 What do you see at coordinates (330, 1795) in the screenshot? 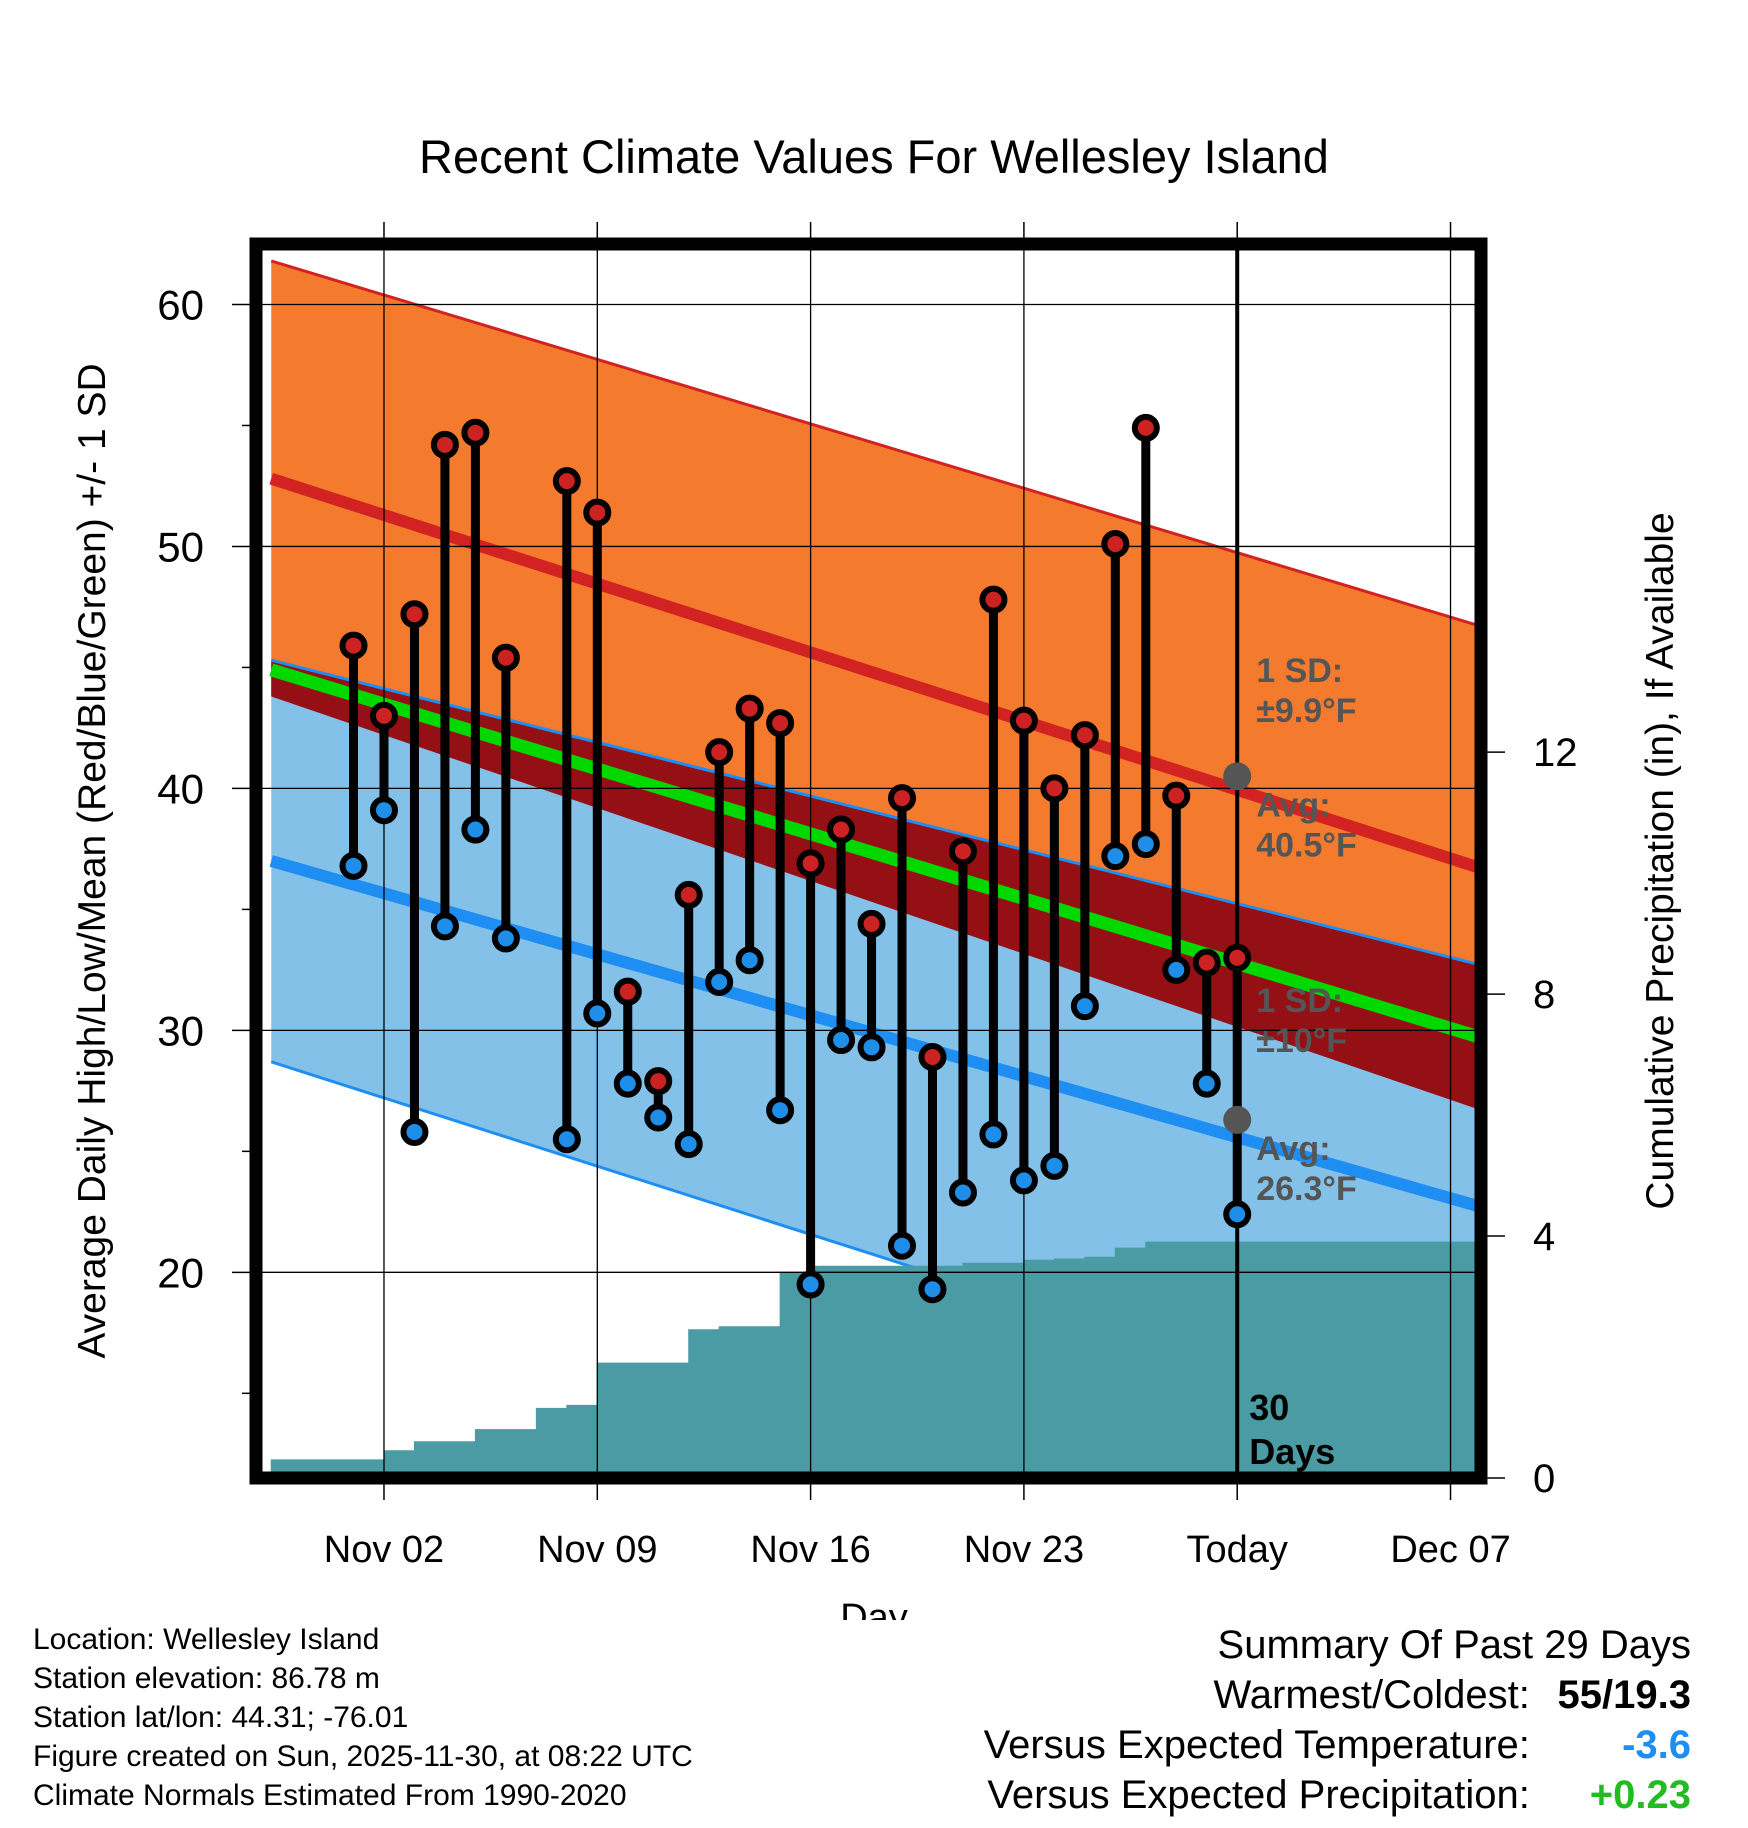
I see `normals-text: Climate Normals Estimated From 1990-2020` at bounding box center [330, 1795].